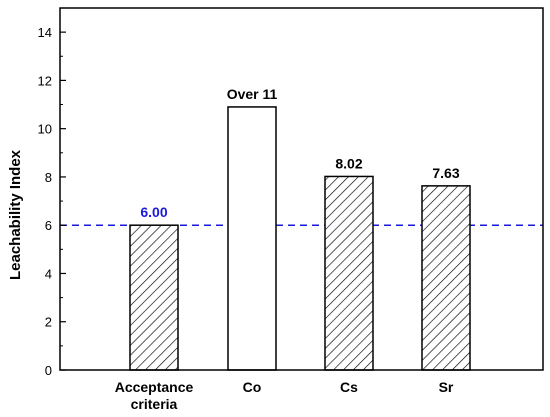 The width and height of the screenshot is (550, 417). What do you see at coordinates (45, 32) in the screenshot?
I see `y-tick-label: 14` at bounding box center [45, 32].